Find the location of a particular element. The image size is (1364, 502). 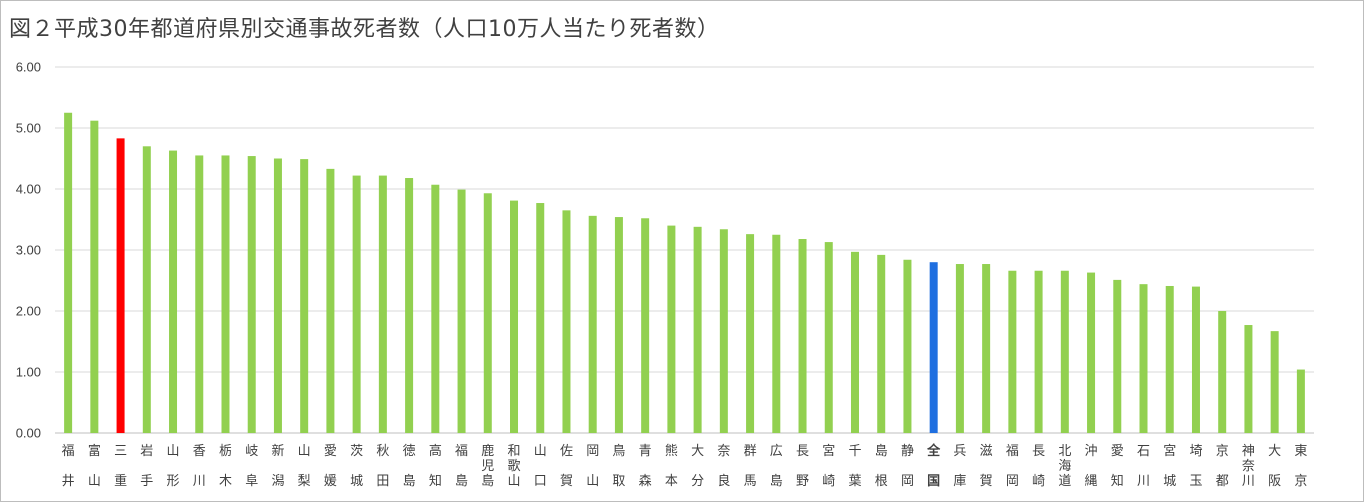

category-label: 広島 is located at coordinates (776, 466).